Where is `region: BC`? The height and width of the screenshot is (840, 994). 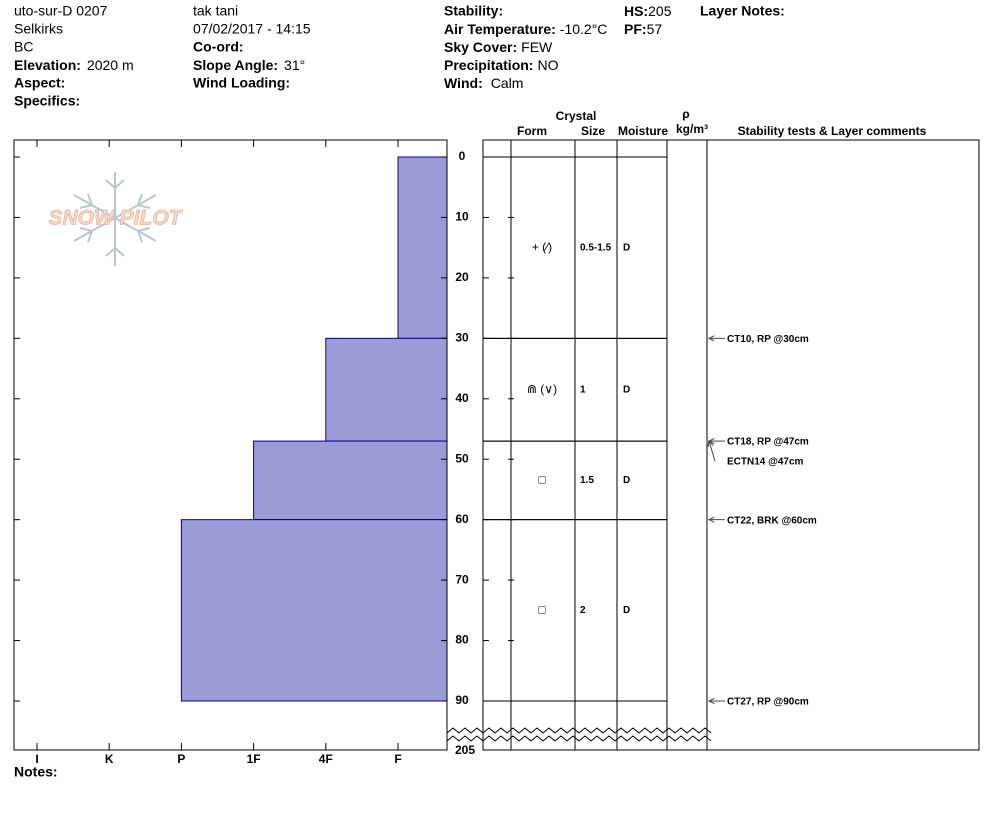 region: BC is located at coordinates (23, 47).